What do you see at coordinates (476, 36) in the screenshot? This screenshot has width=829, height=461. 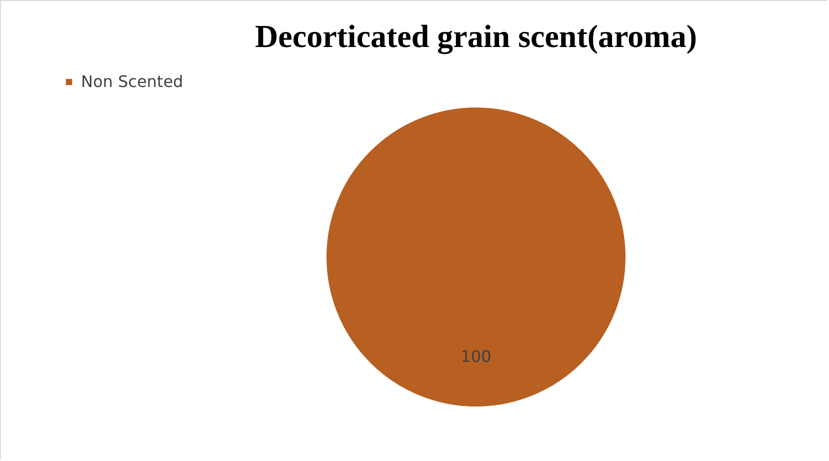 I see `chart-title: Decorticated grain scent(aroma)` at bounding box center [476, 36].